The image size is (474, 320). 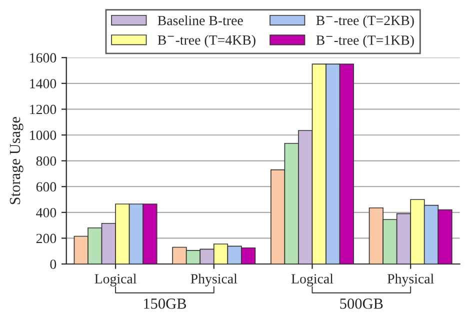 I want to click on text: 500GB, so click(x=361, y=303).